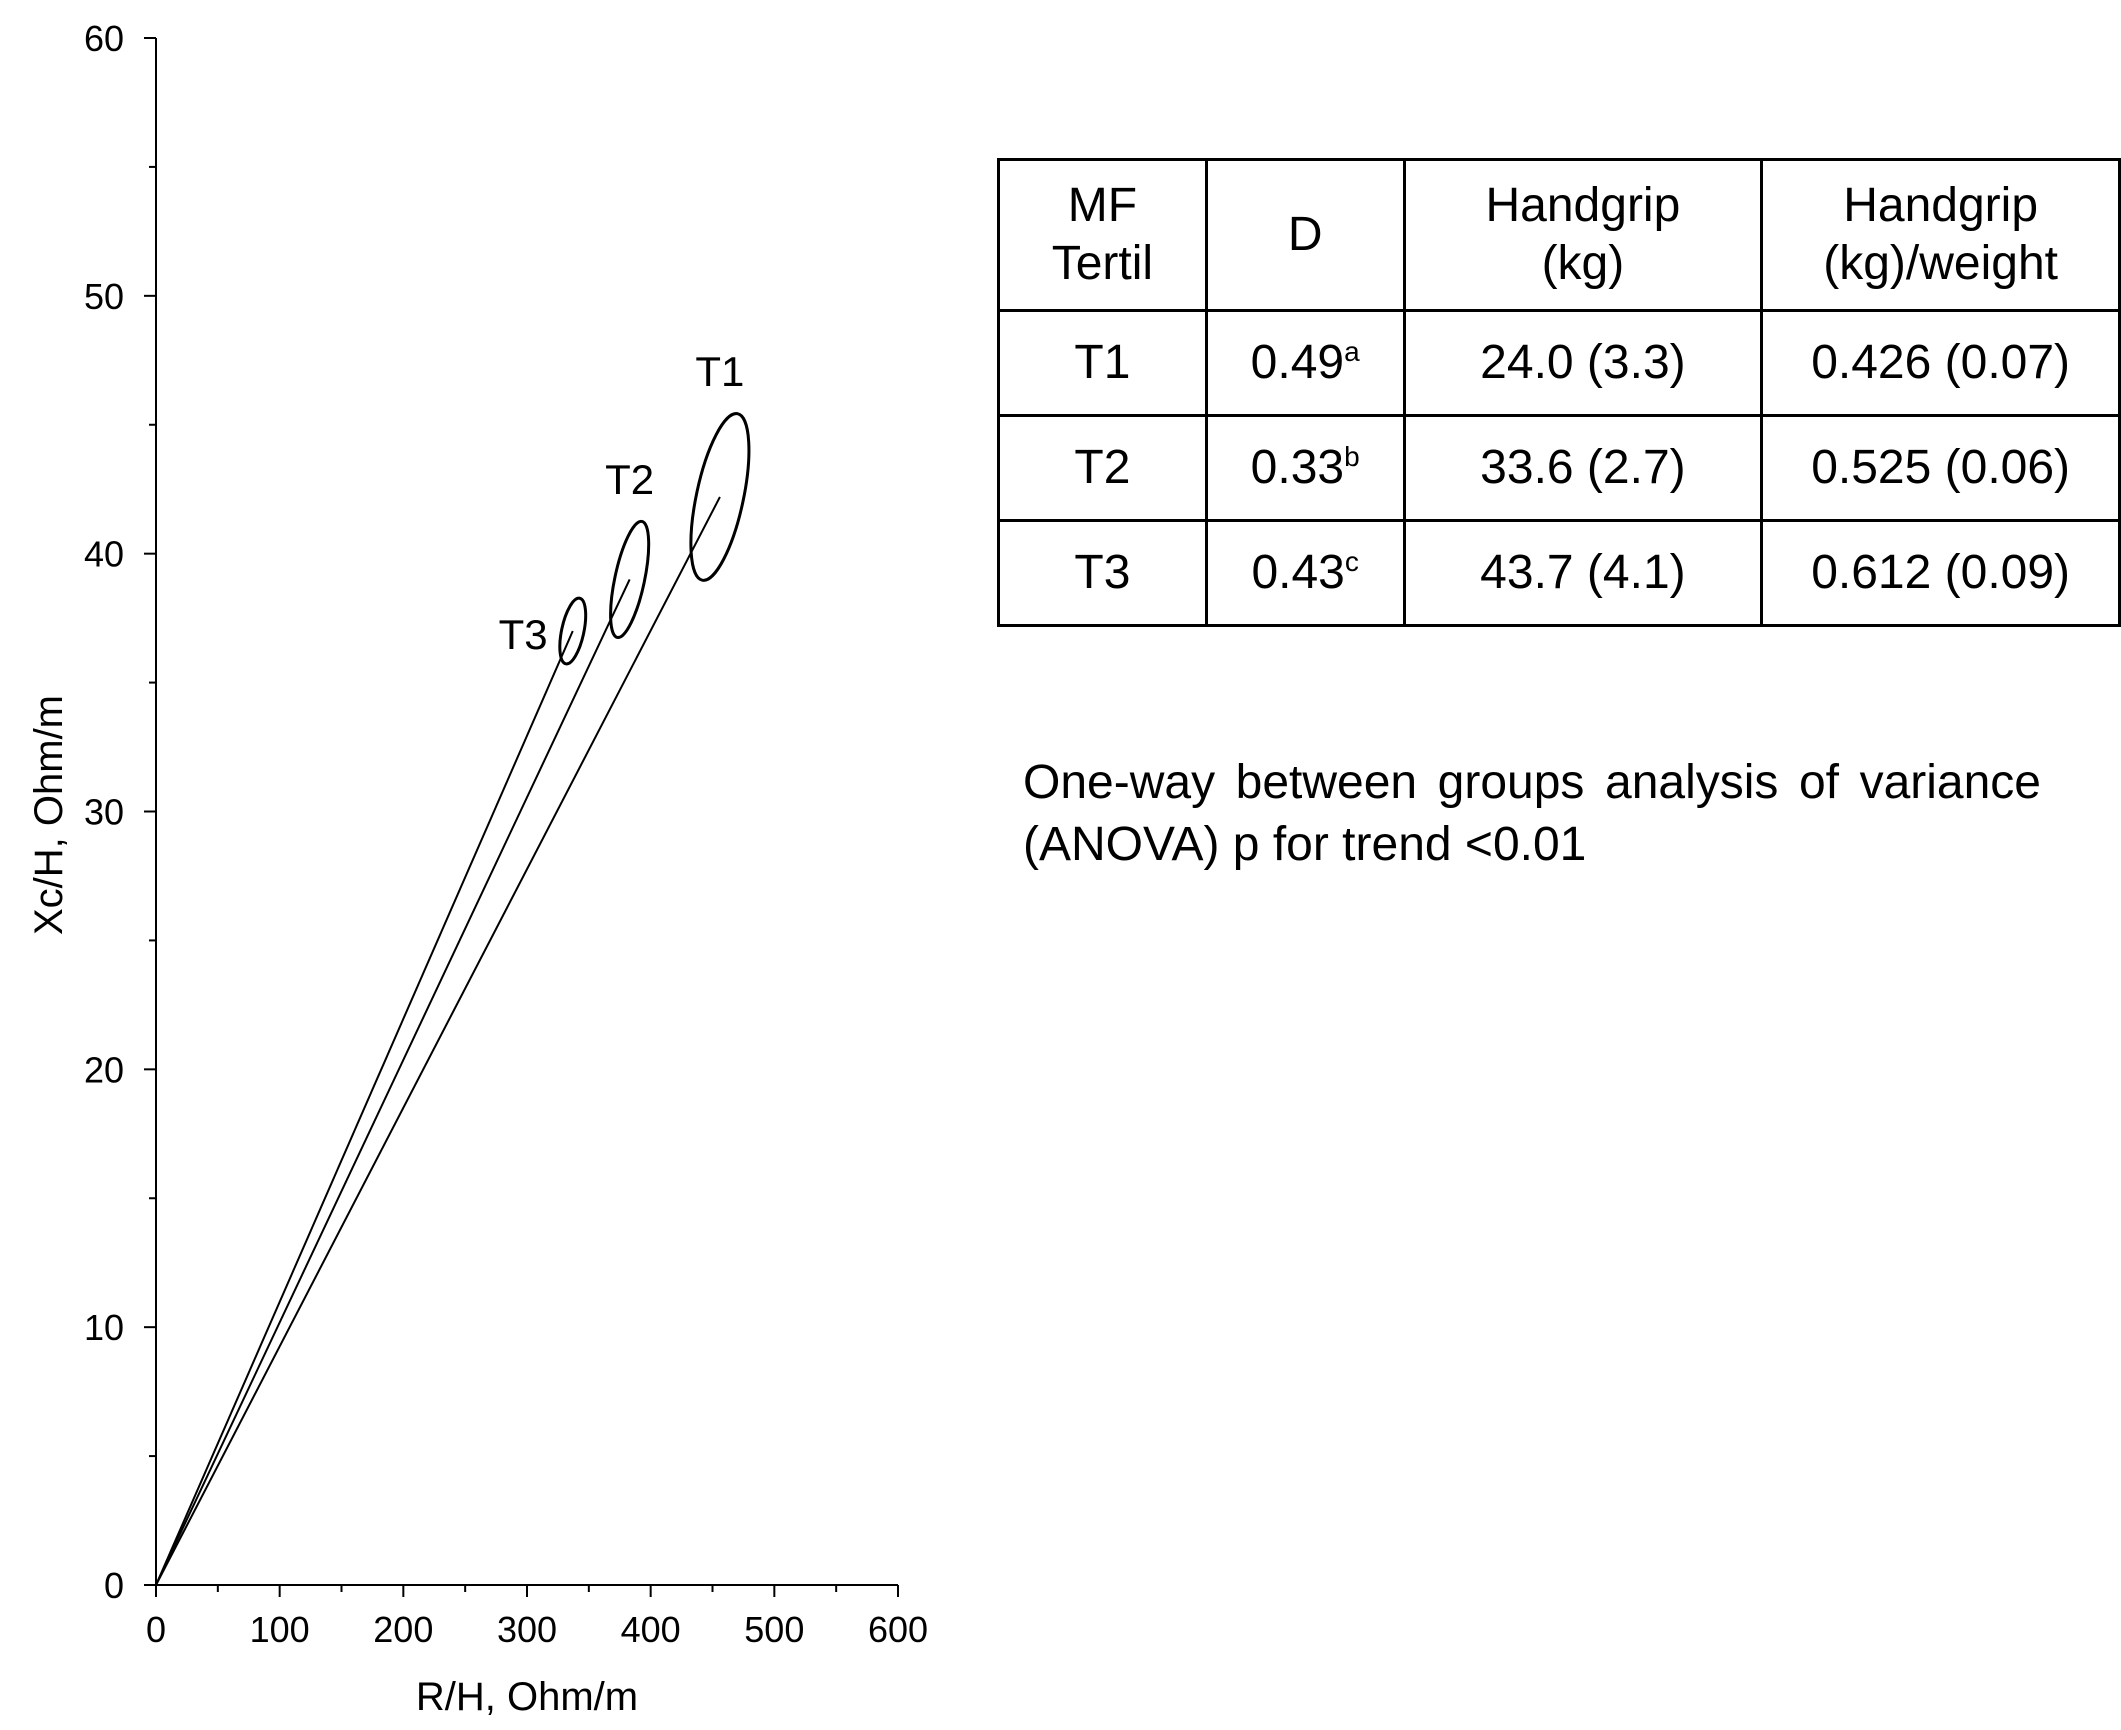 This screenshot has height=1730, width=2121. Describe the element at coordinates (527, 1697) in the screenshot. I see `x-axis-title: R/H, Ohm/m` at that location.